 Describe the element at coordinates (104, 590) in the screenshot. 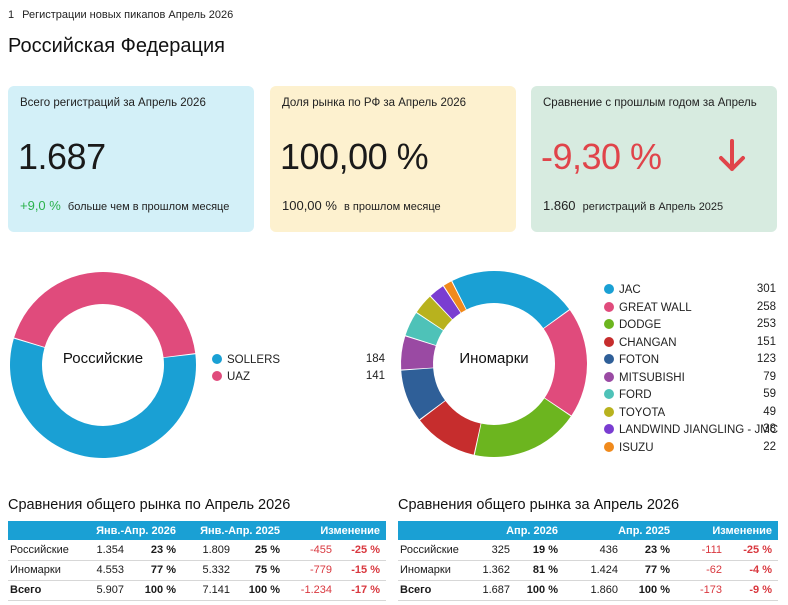

I see `cell: 5.907` at that location.